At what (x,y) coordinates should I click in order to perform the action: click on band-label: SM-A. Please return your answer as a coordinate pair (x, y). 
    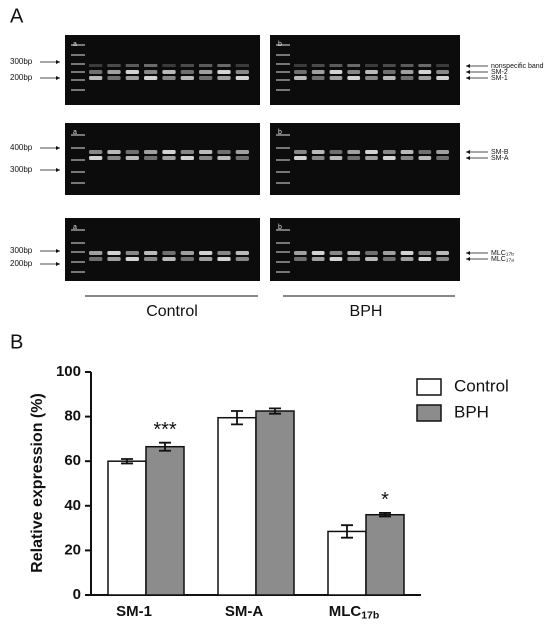
    Looking at the image, I should click on (500, 158).